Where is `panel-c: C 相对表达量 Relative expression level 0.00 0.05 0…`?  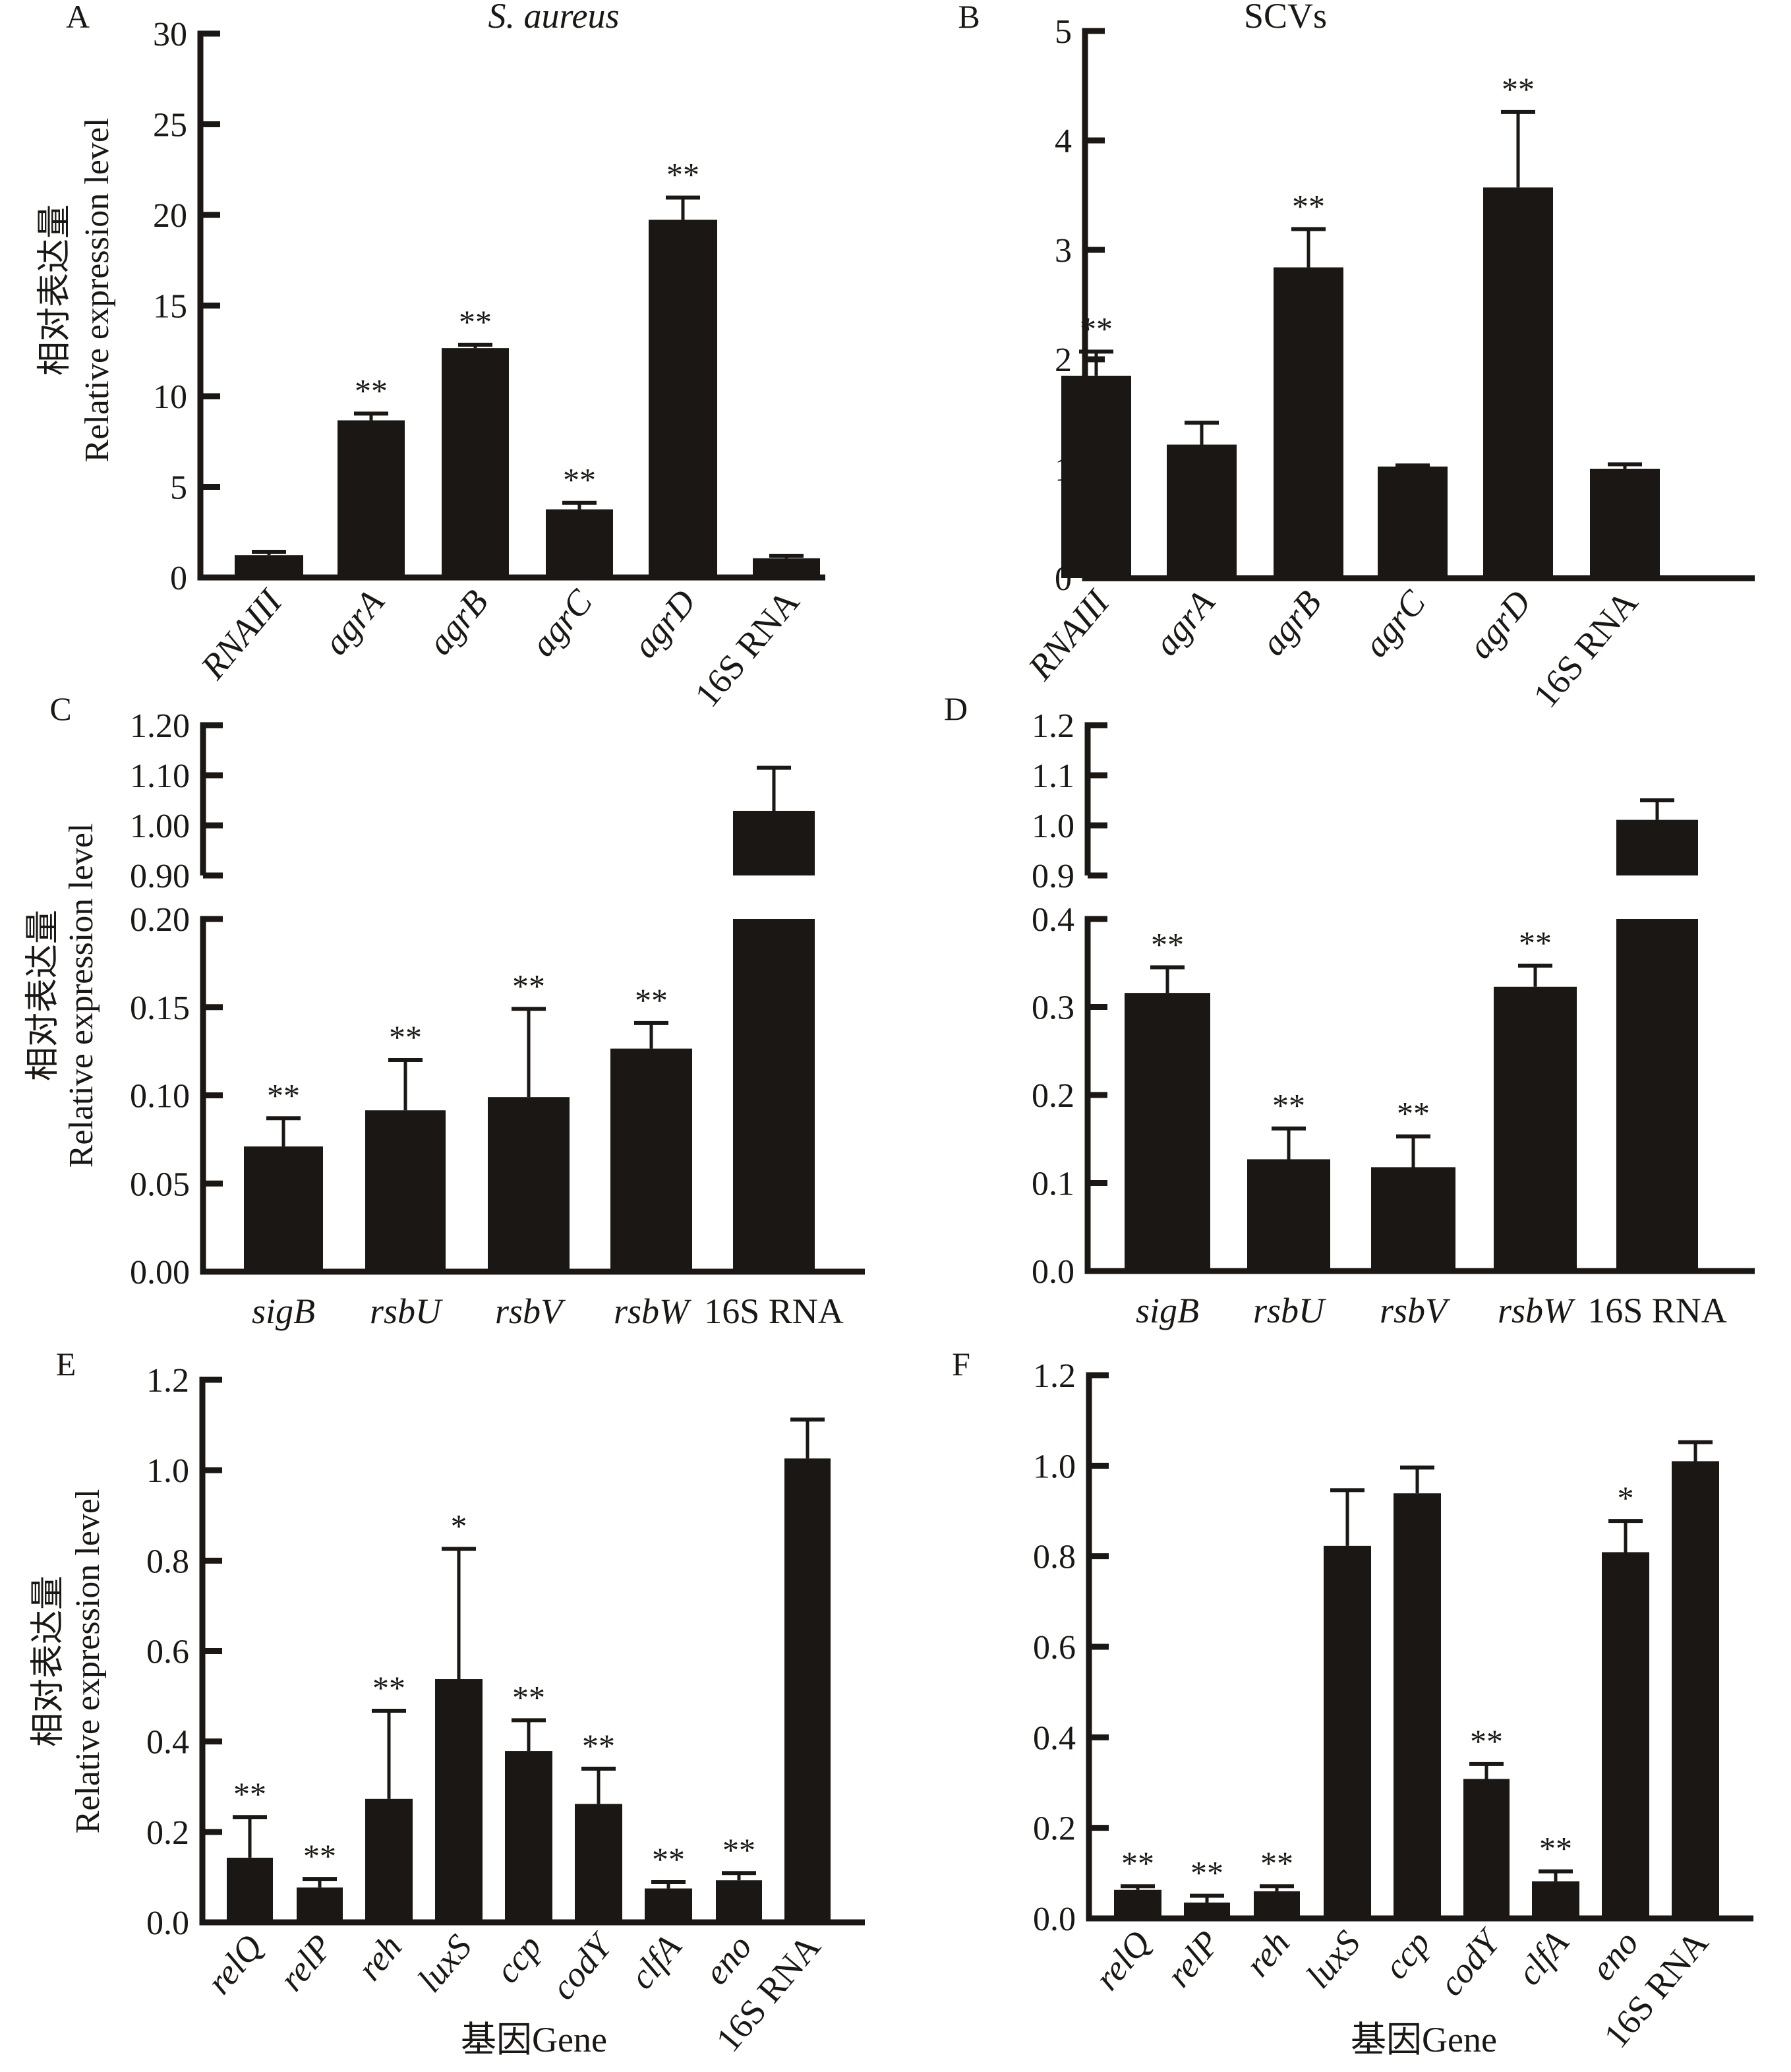 panel-c: C 相对表达量 Relative expression level 0.00 0.05 0… is located at coordinates (444, 1010).